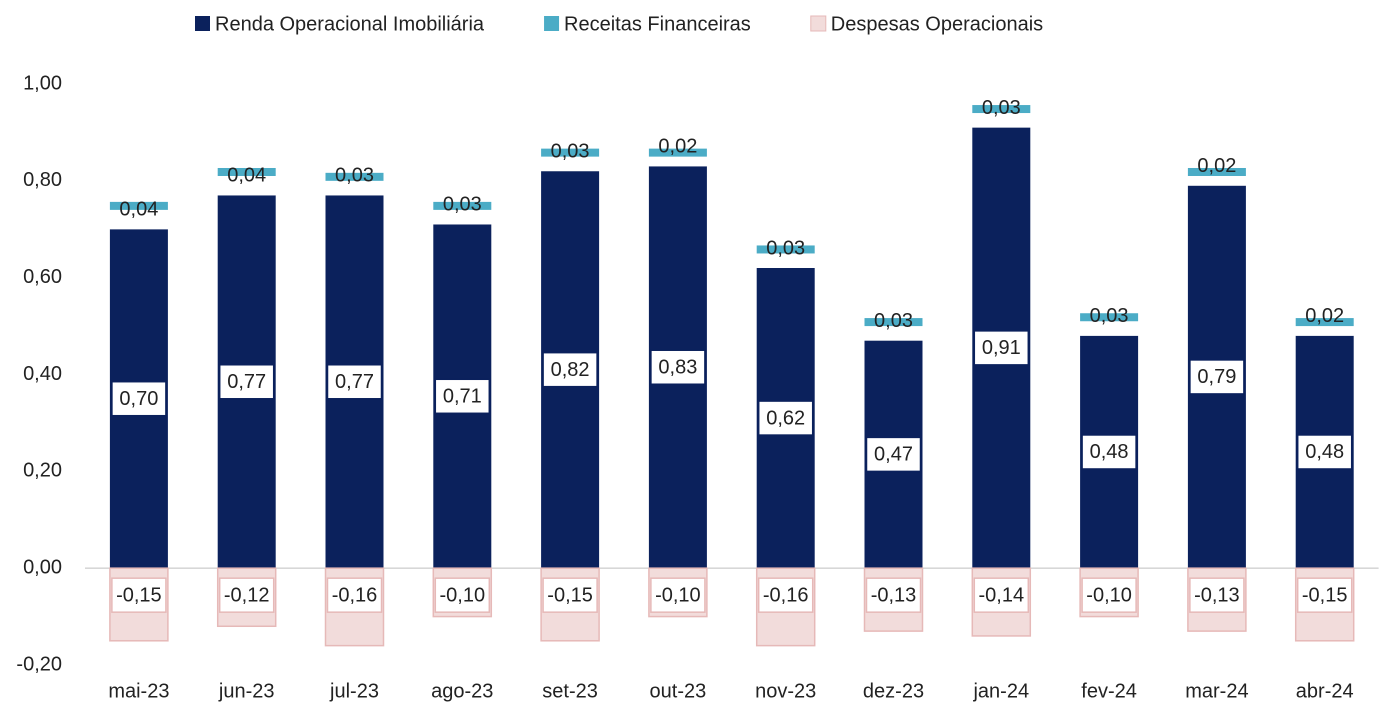  Describe the element at coordinates (42, 83) in the screenshot. I see `y-tick-label: 1,00` at that location.